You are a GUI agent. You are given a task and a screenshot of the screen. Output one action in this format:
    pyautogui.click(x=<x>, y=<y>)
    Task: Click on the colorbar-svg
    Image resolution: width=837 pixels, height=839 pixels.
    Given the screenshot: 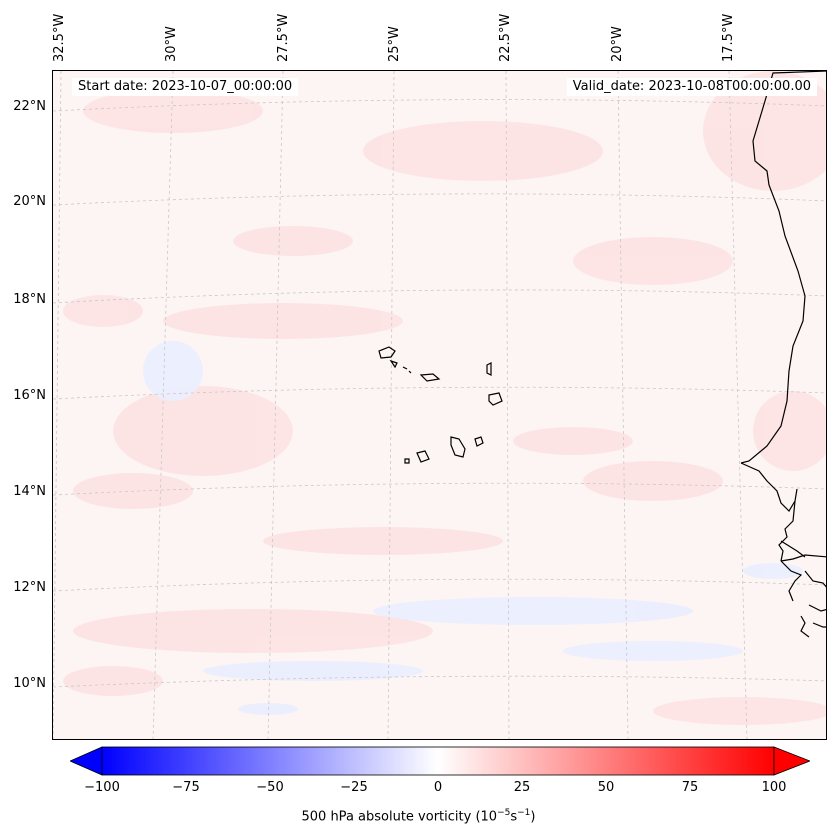 What is the action you would take?
    pyautogui.click(x=440, y=761)
    